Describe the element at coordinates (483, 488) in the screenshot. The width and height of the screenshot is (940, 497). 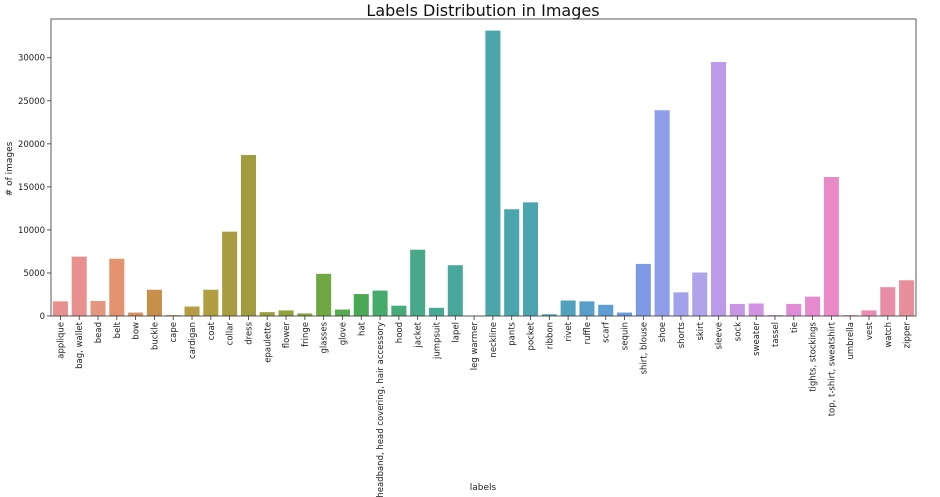
I see `x-axis-label: labels` at that location.